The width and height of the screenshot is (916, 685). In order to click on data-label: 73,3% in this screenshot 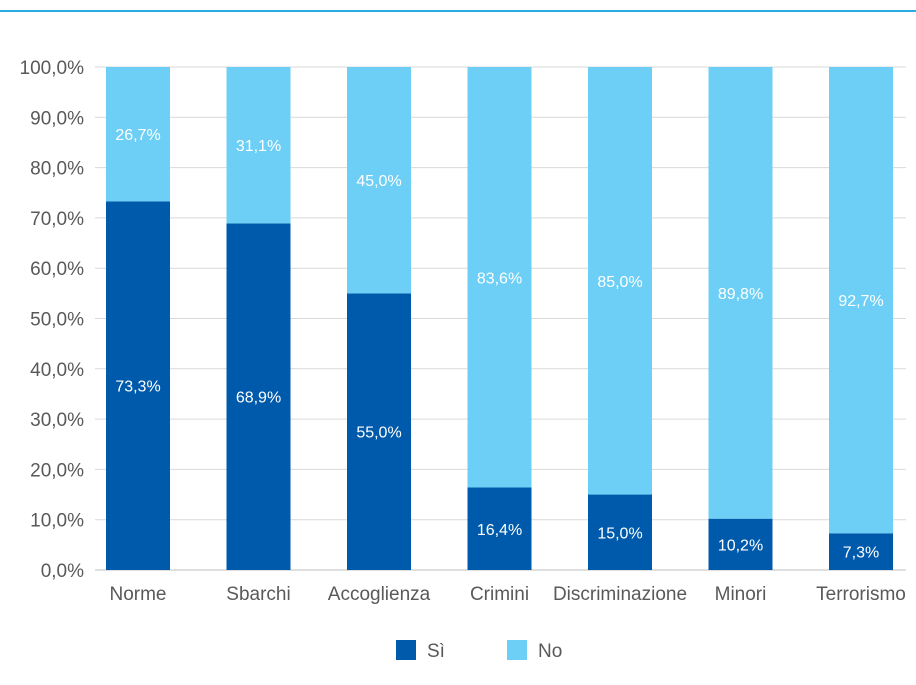, I will do `click(137, 387)`.